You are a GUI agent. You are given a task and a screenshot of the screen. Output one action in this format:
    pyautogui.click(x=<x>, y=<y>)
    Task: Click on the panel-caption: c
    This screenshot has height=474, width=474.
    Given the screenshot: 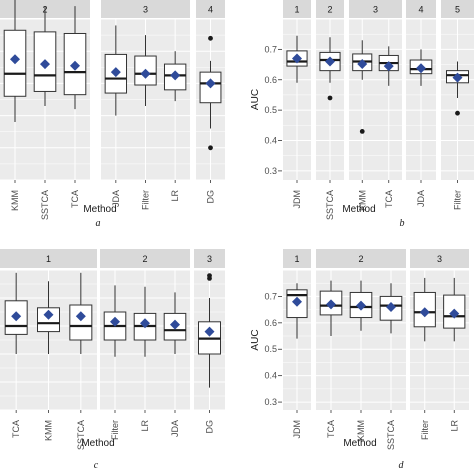 What is the action you would take?
    pyautogui.click(x=96, y=465)
    